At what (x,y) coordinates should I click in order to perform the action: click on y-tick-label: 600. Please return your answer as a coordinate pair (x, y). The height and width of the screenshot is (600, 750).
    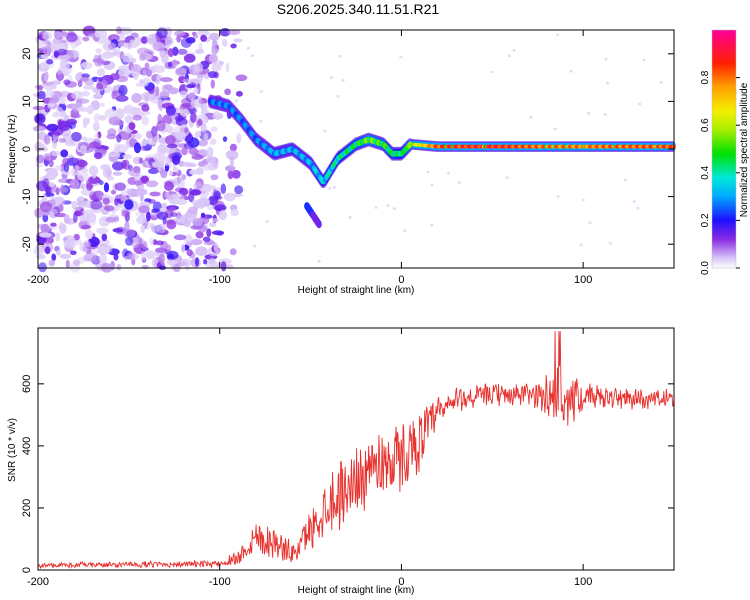
    Looking at the image, I should click on (27, 384).